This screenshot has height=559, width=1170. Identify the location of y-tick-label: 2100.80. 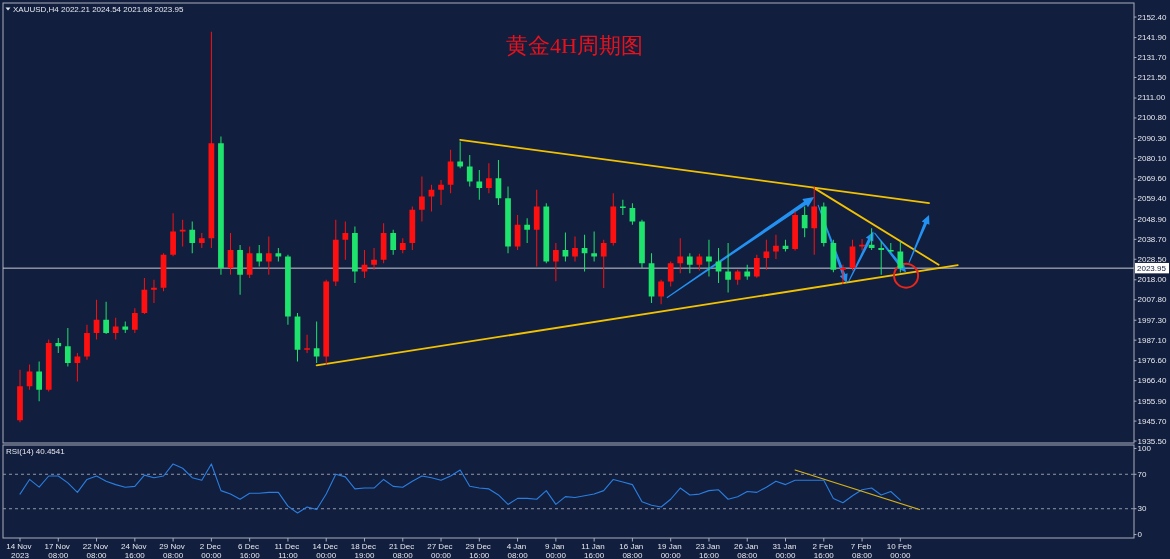
(1152, 118).